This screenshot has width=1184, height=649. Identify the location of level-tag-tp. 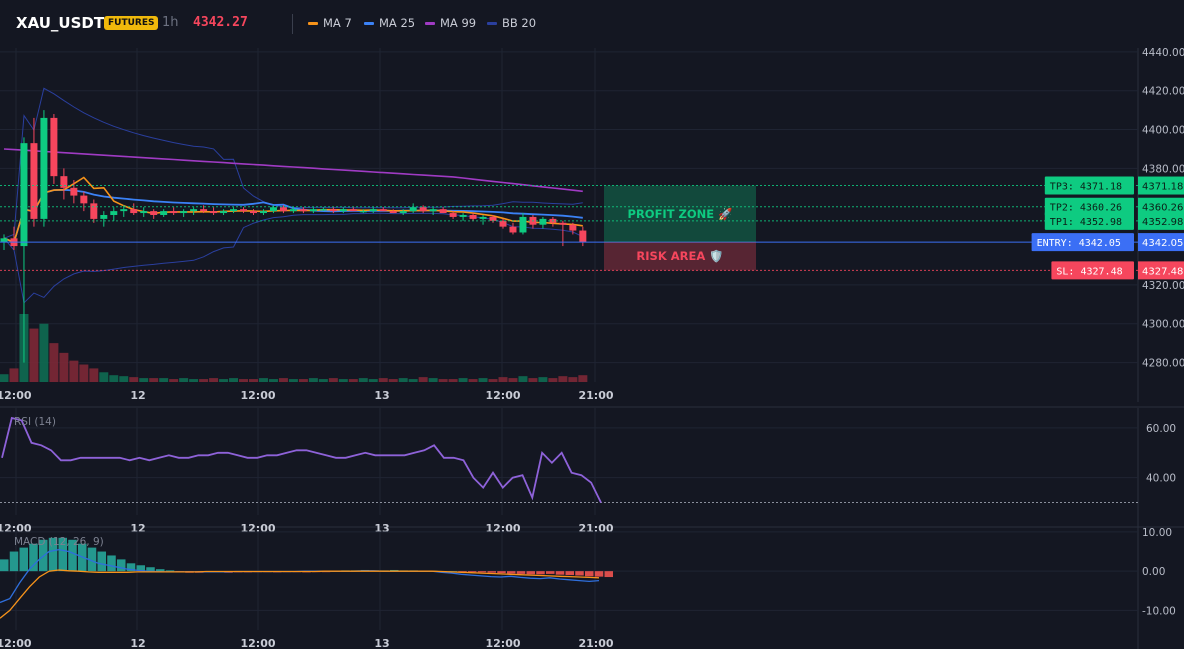
(1089, 185).